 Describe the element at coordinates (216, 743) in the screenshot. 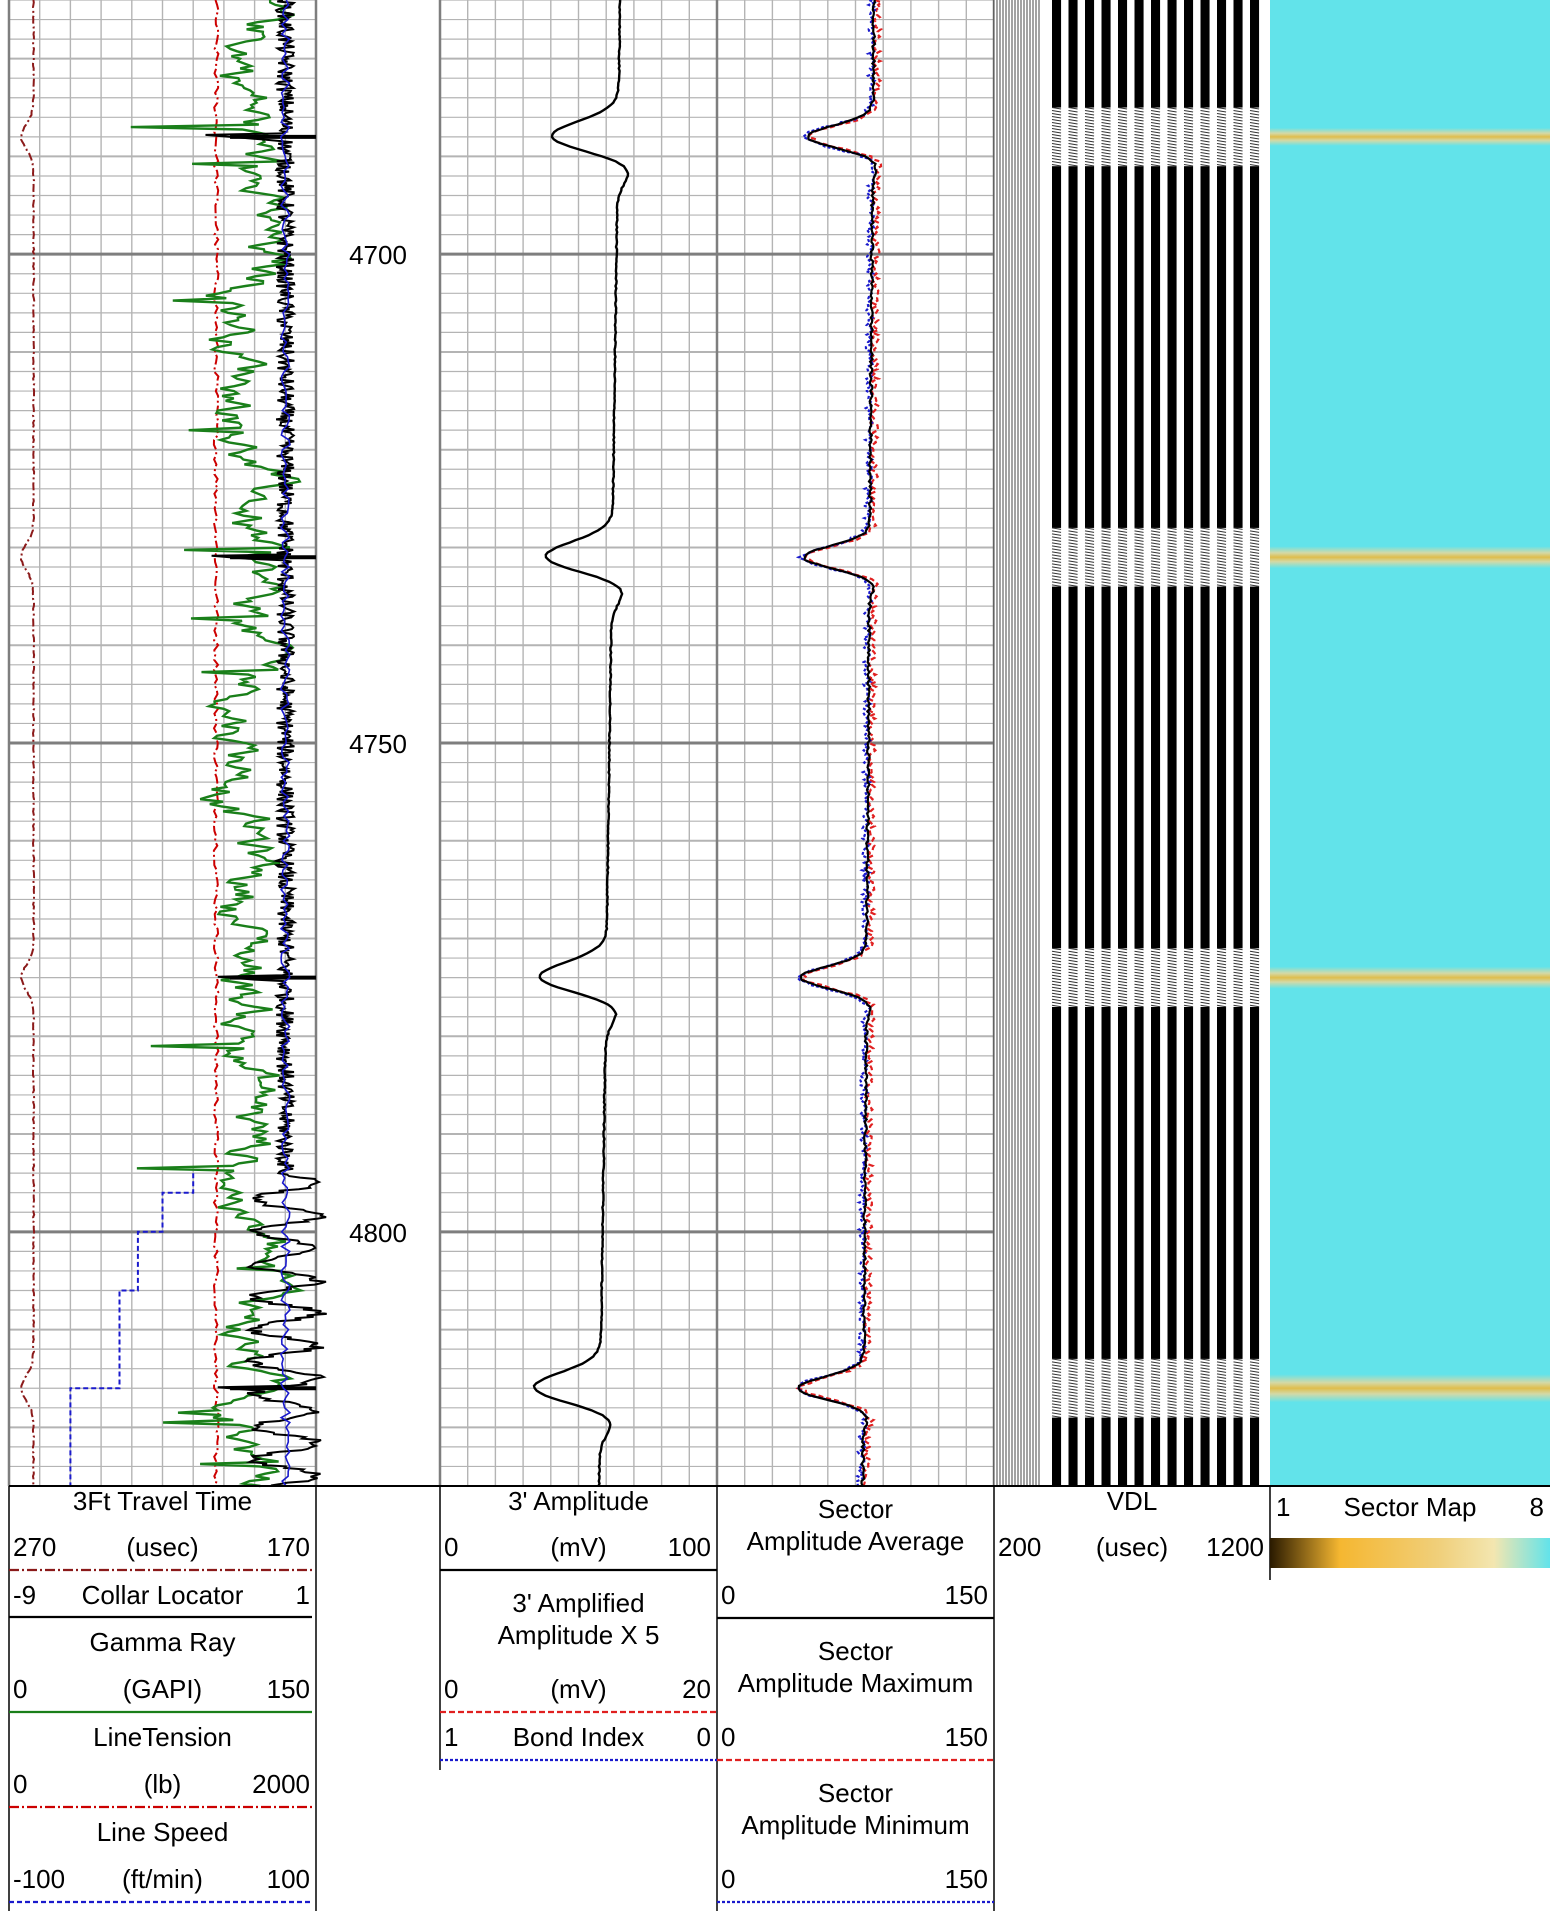

I see `line-tension-curve` at that location.